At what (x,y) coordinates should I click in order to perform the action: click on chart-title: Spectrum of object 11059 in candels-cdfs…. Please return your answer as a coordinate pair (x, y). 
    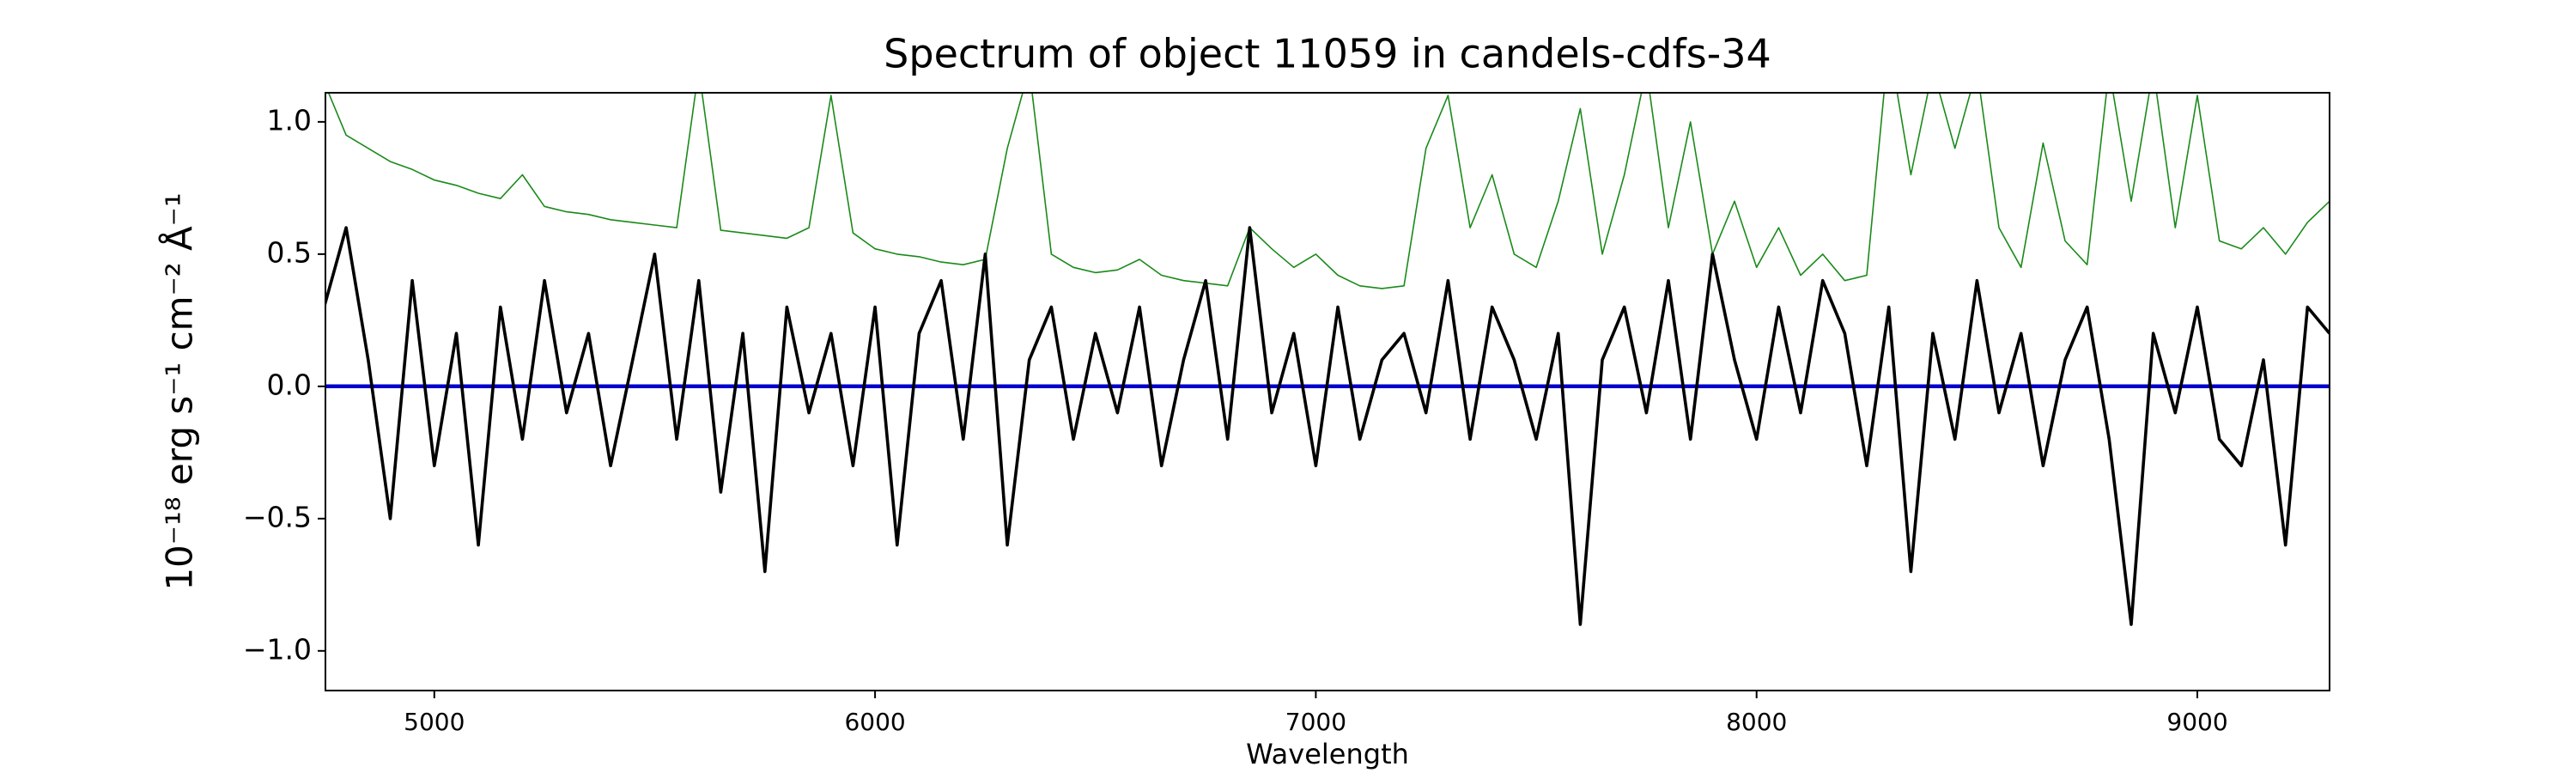
    Looking at the image, I should click on (1327, 54).